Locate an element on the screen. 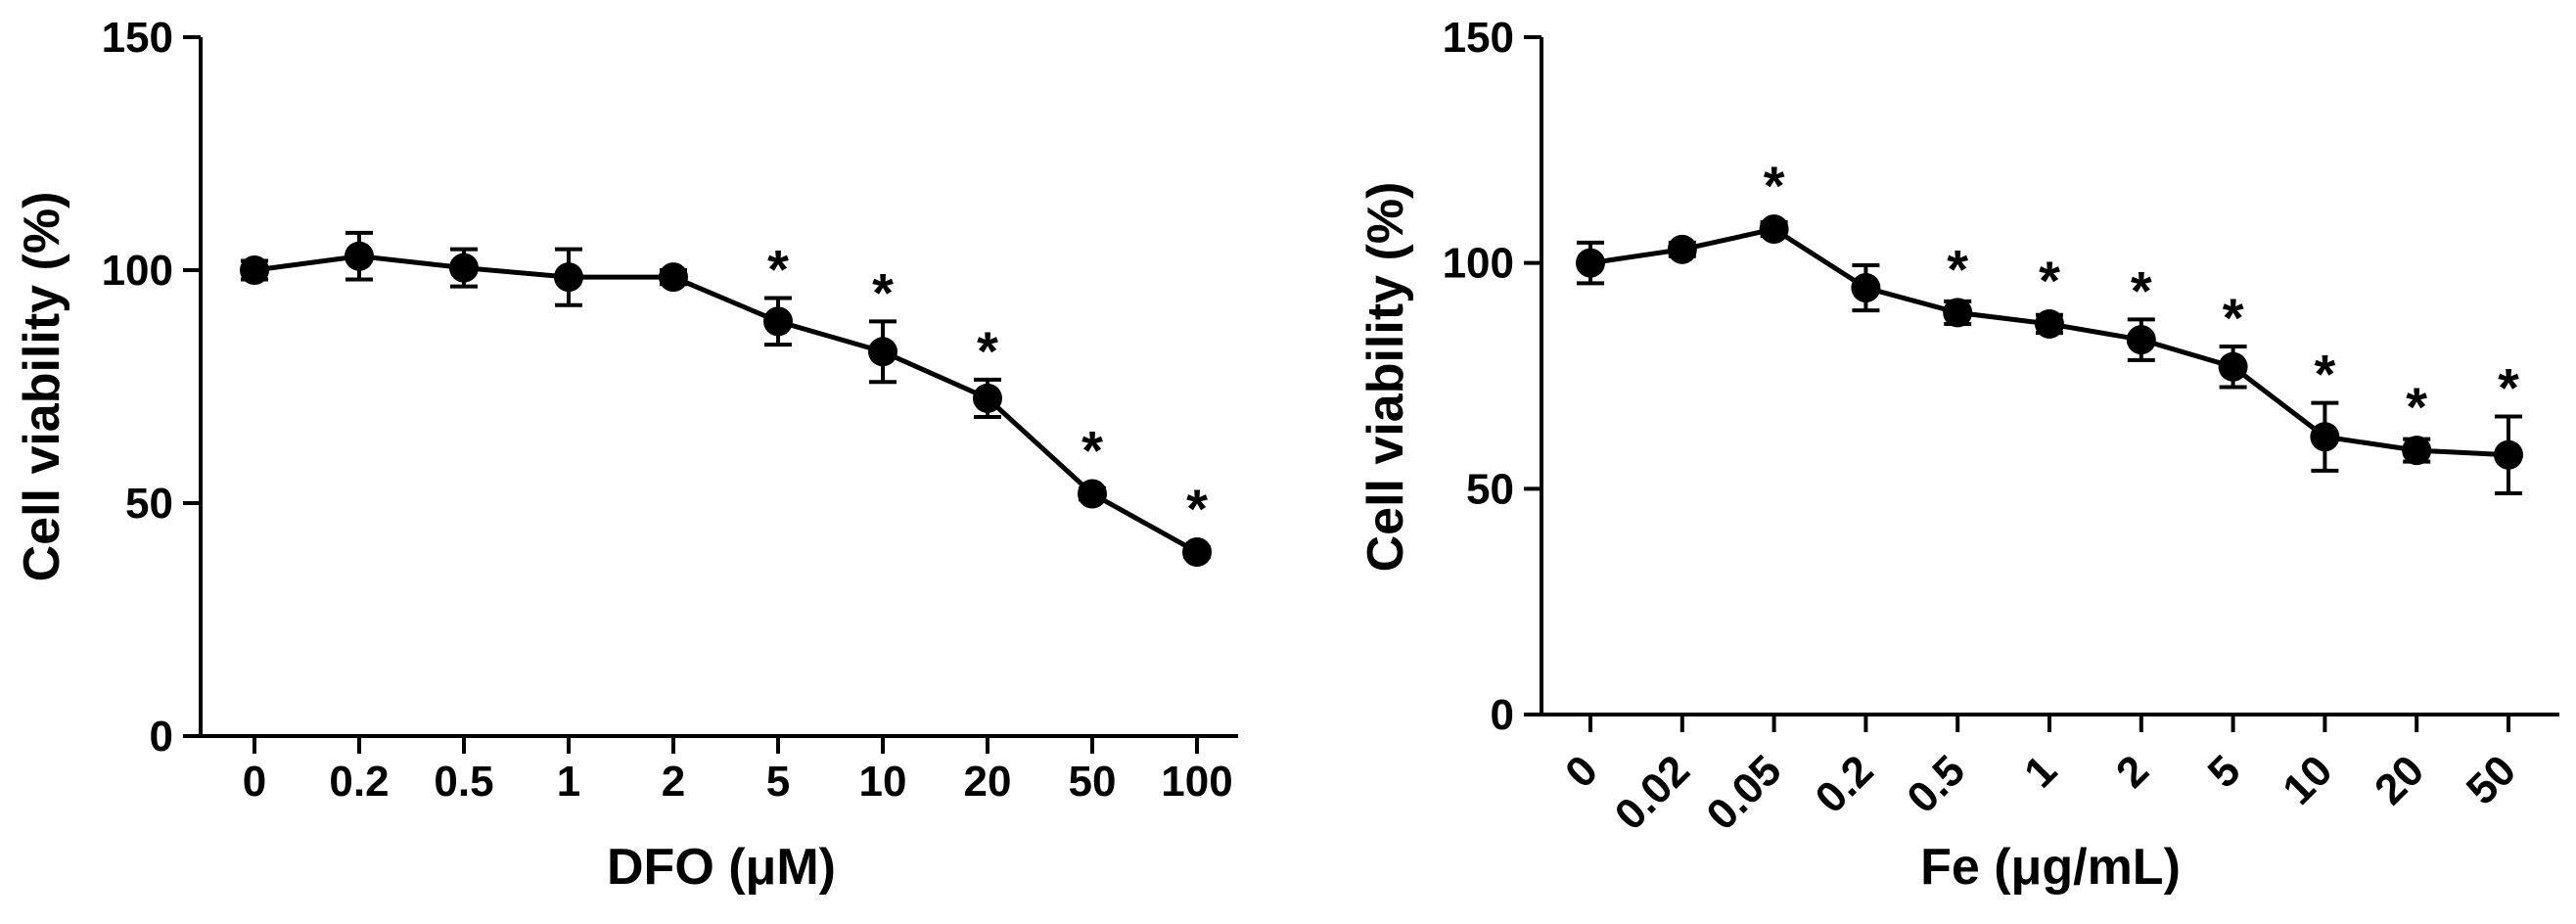  x-tick-label: 0.02 is located at coordinates (1653, 792).